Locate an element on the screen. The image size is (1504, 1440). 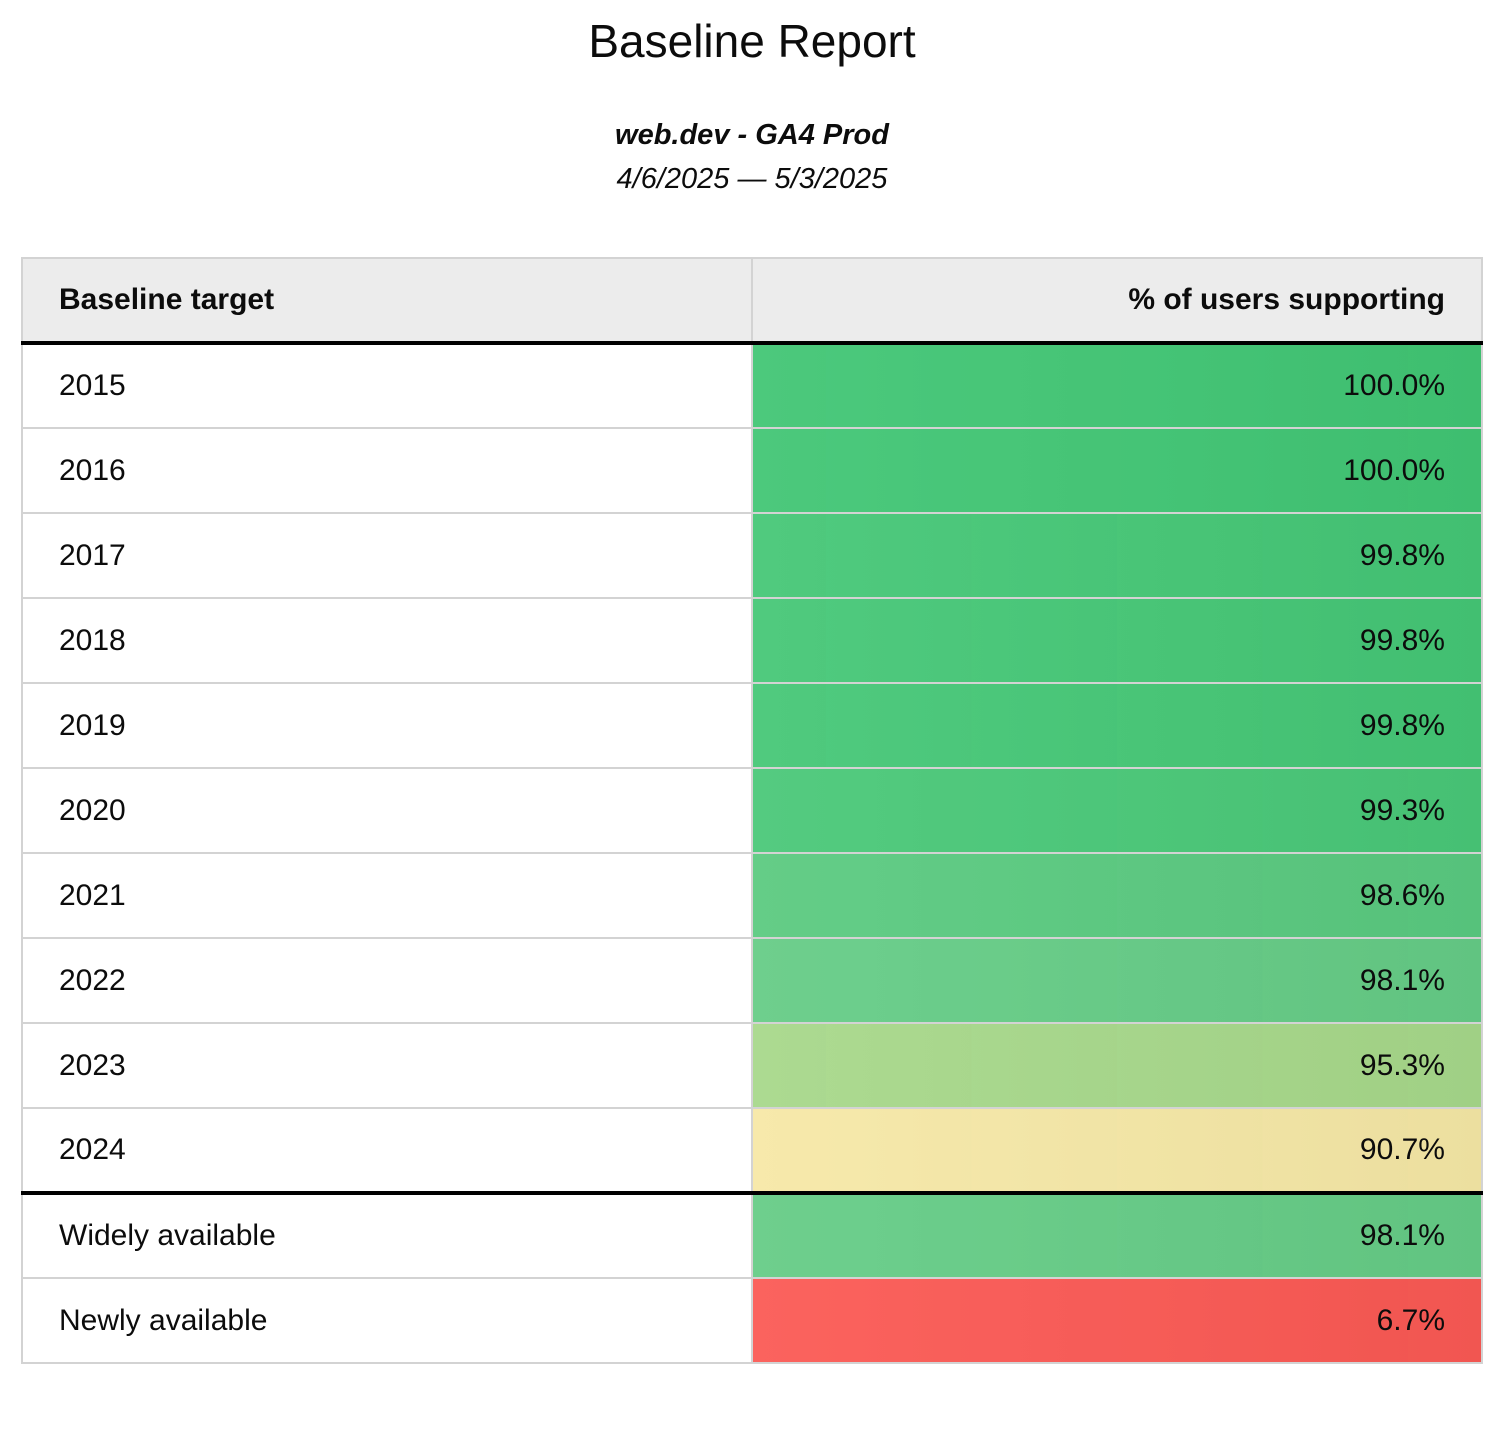
baseline-target-cell: 2022 is located at coordinates (387, 981).